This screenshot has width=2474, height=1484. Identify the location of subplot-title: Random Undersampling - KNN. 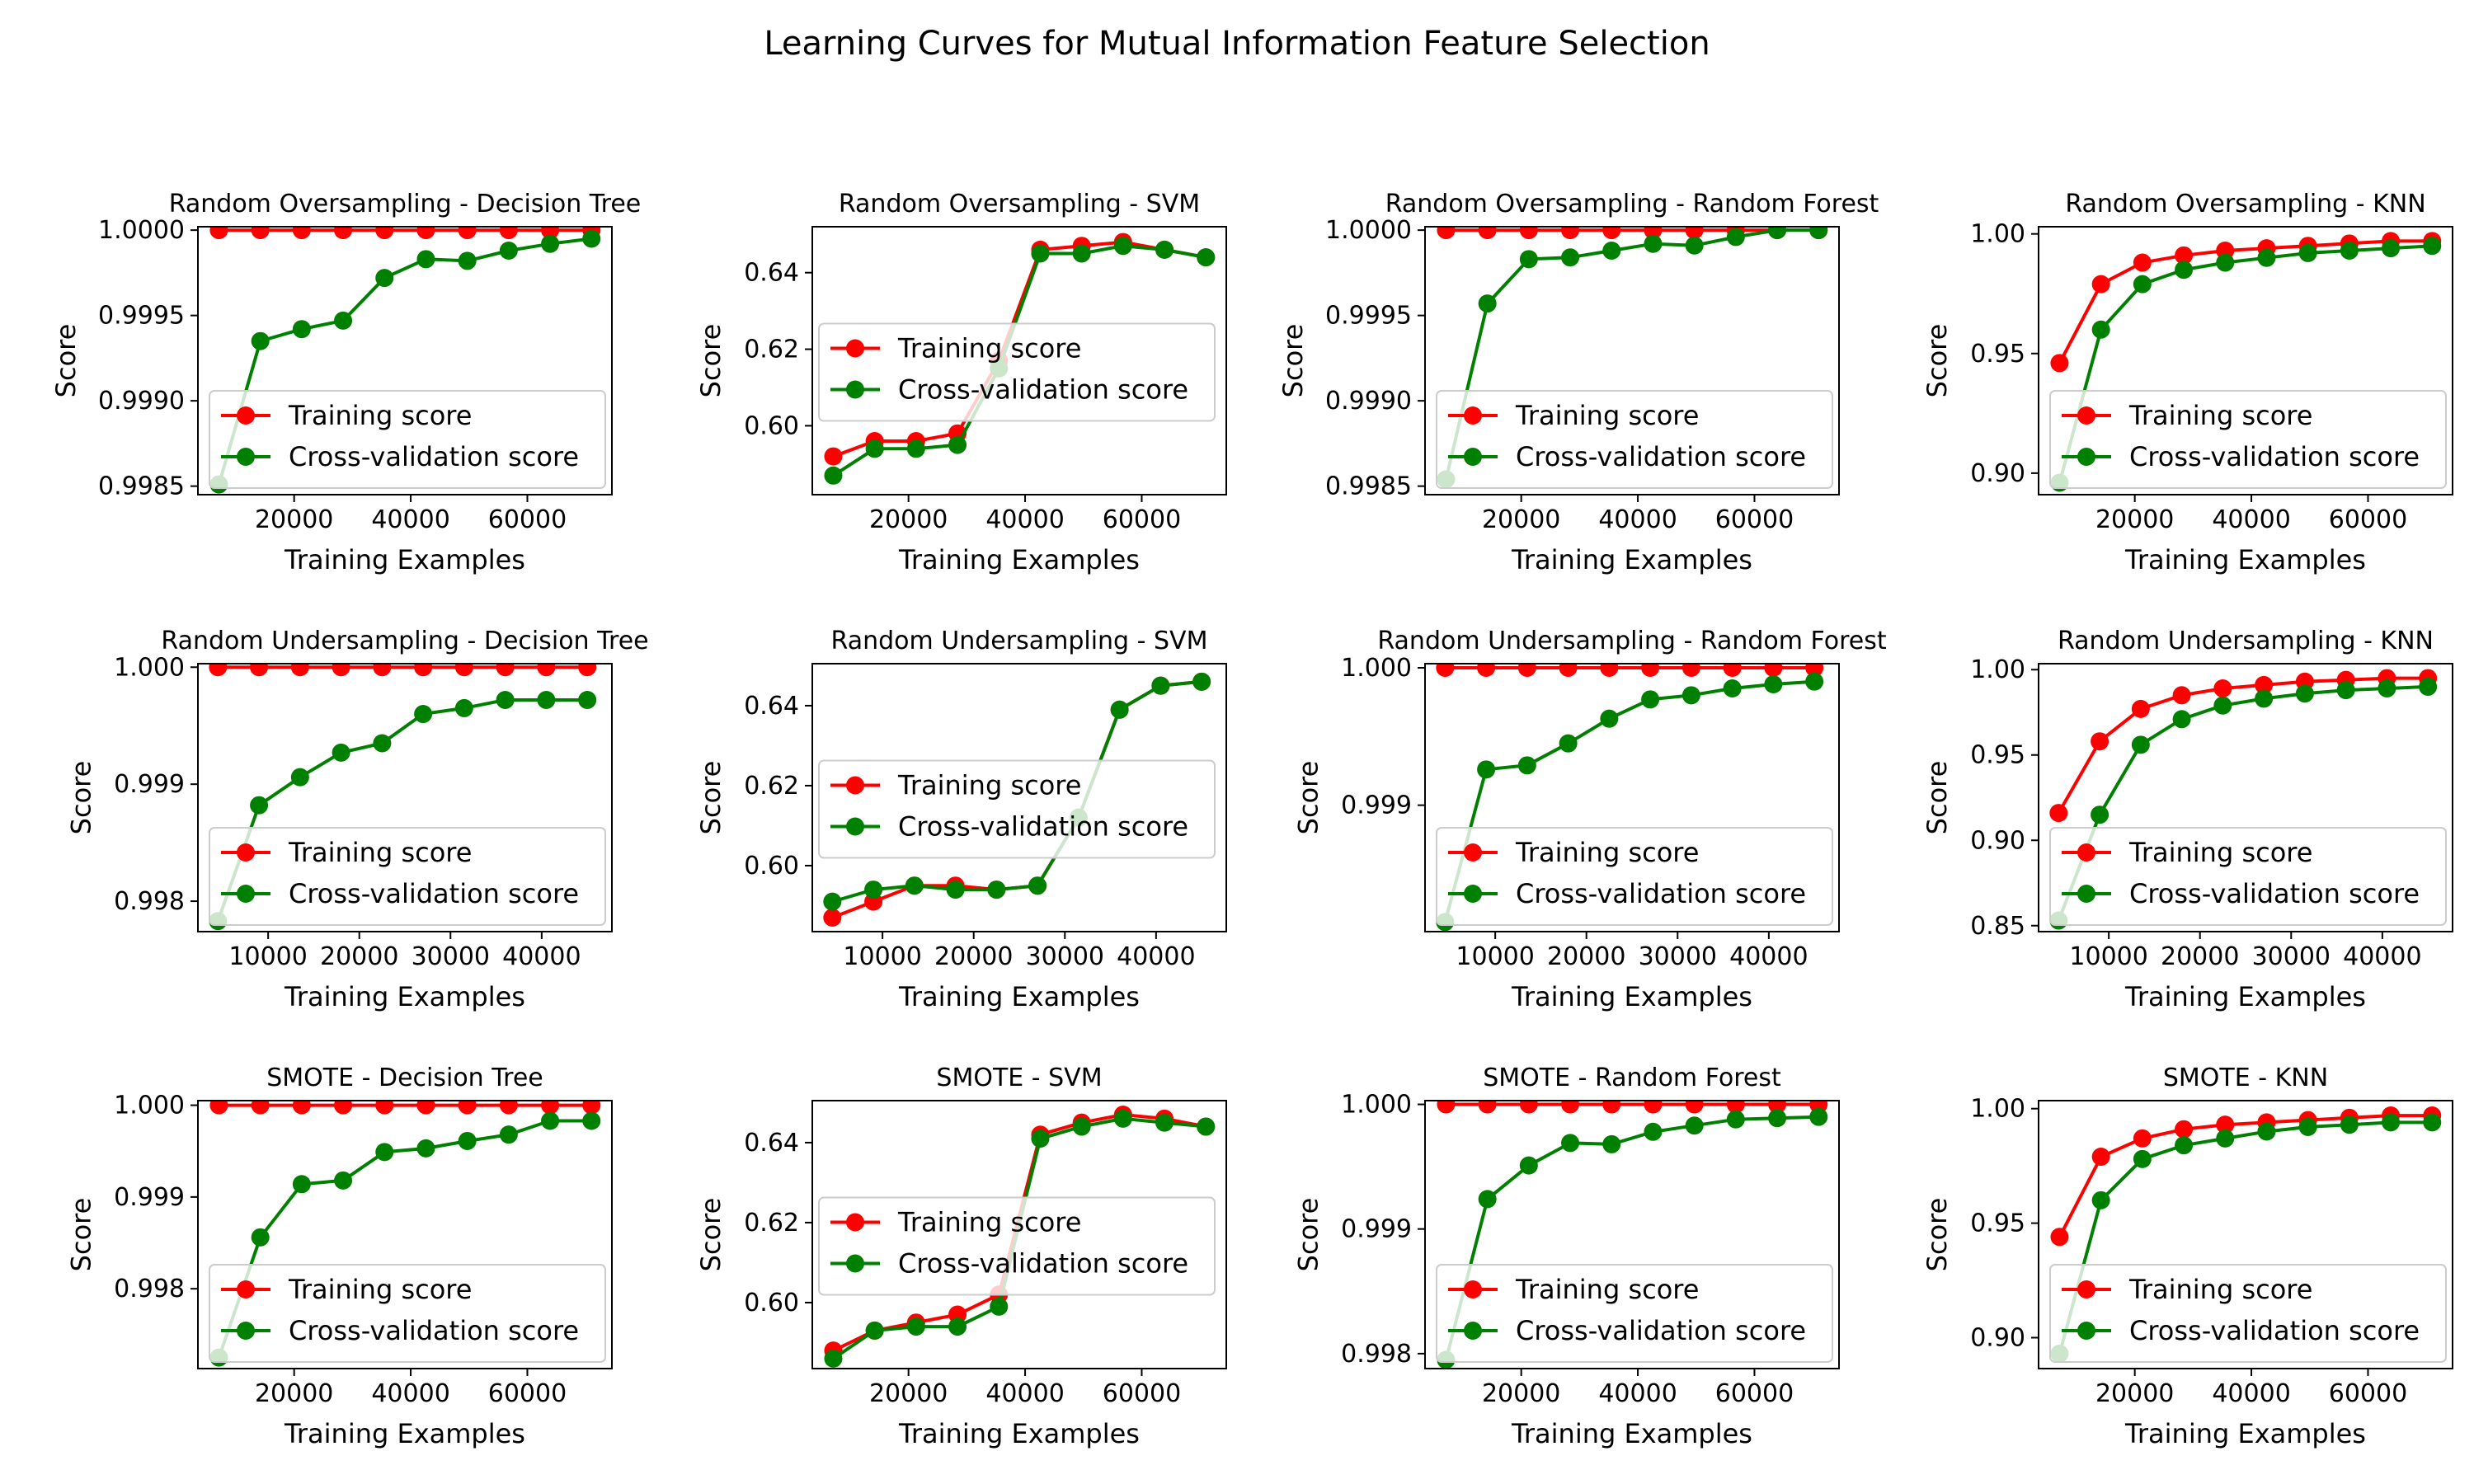
(2246, 641).